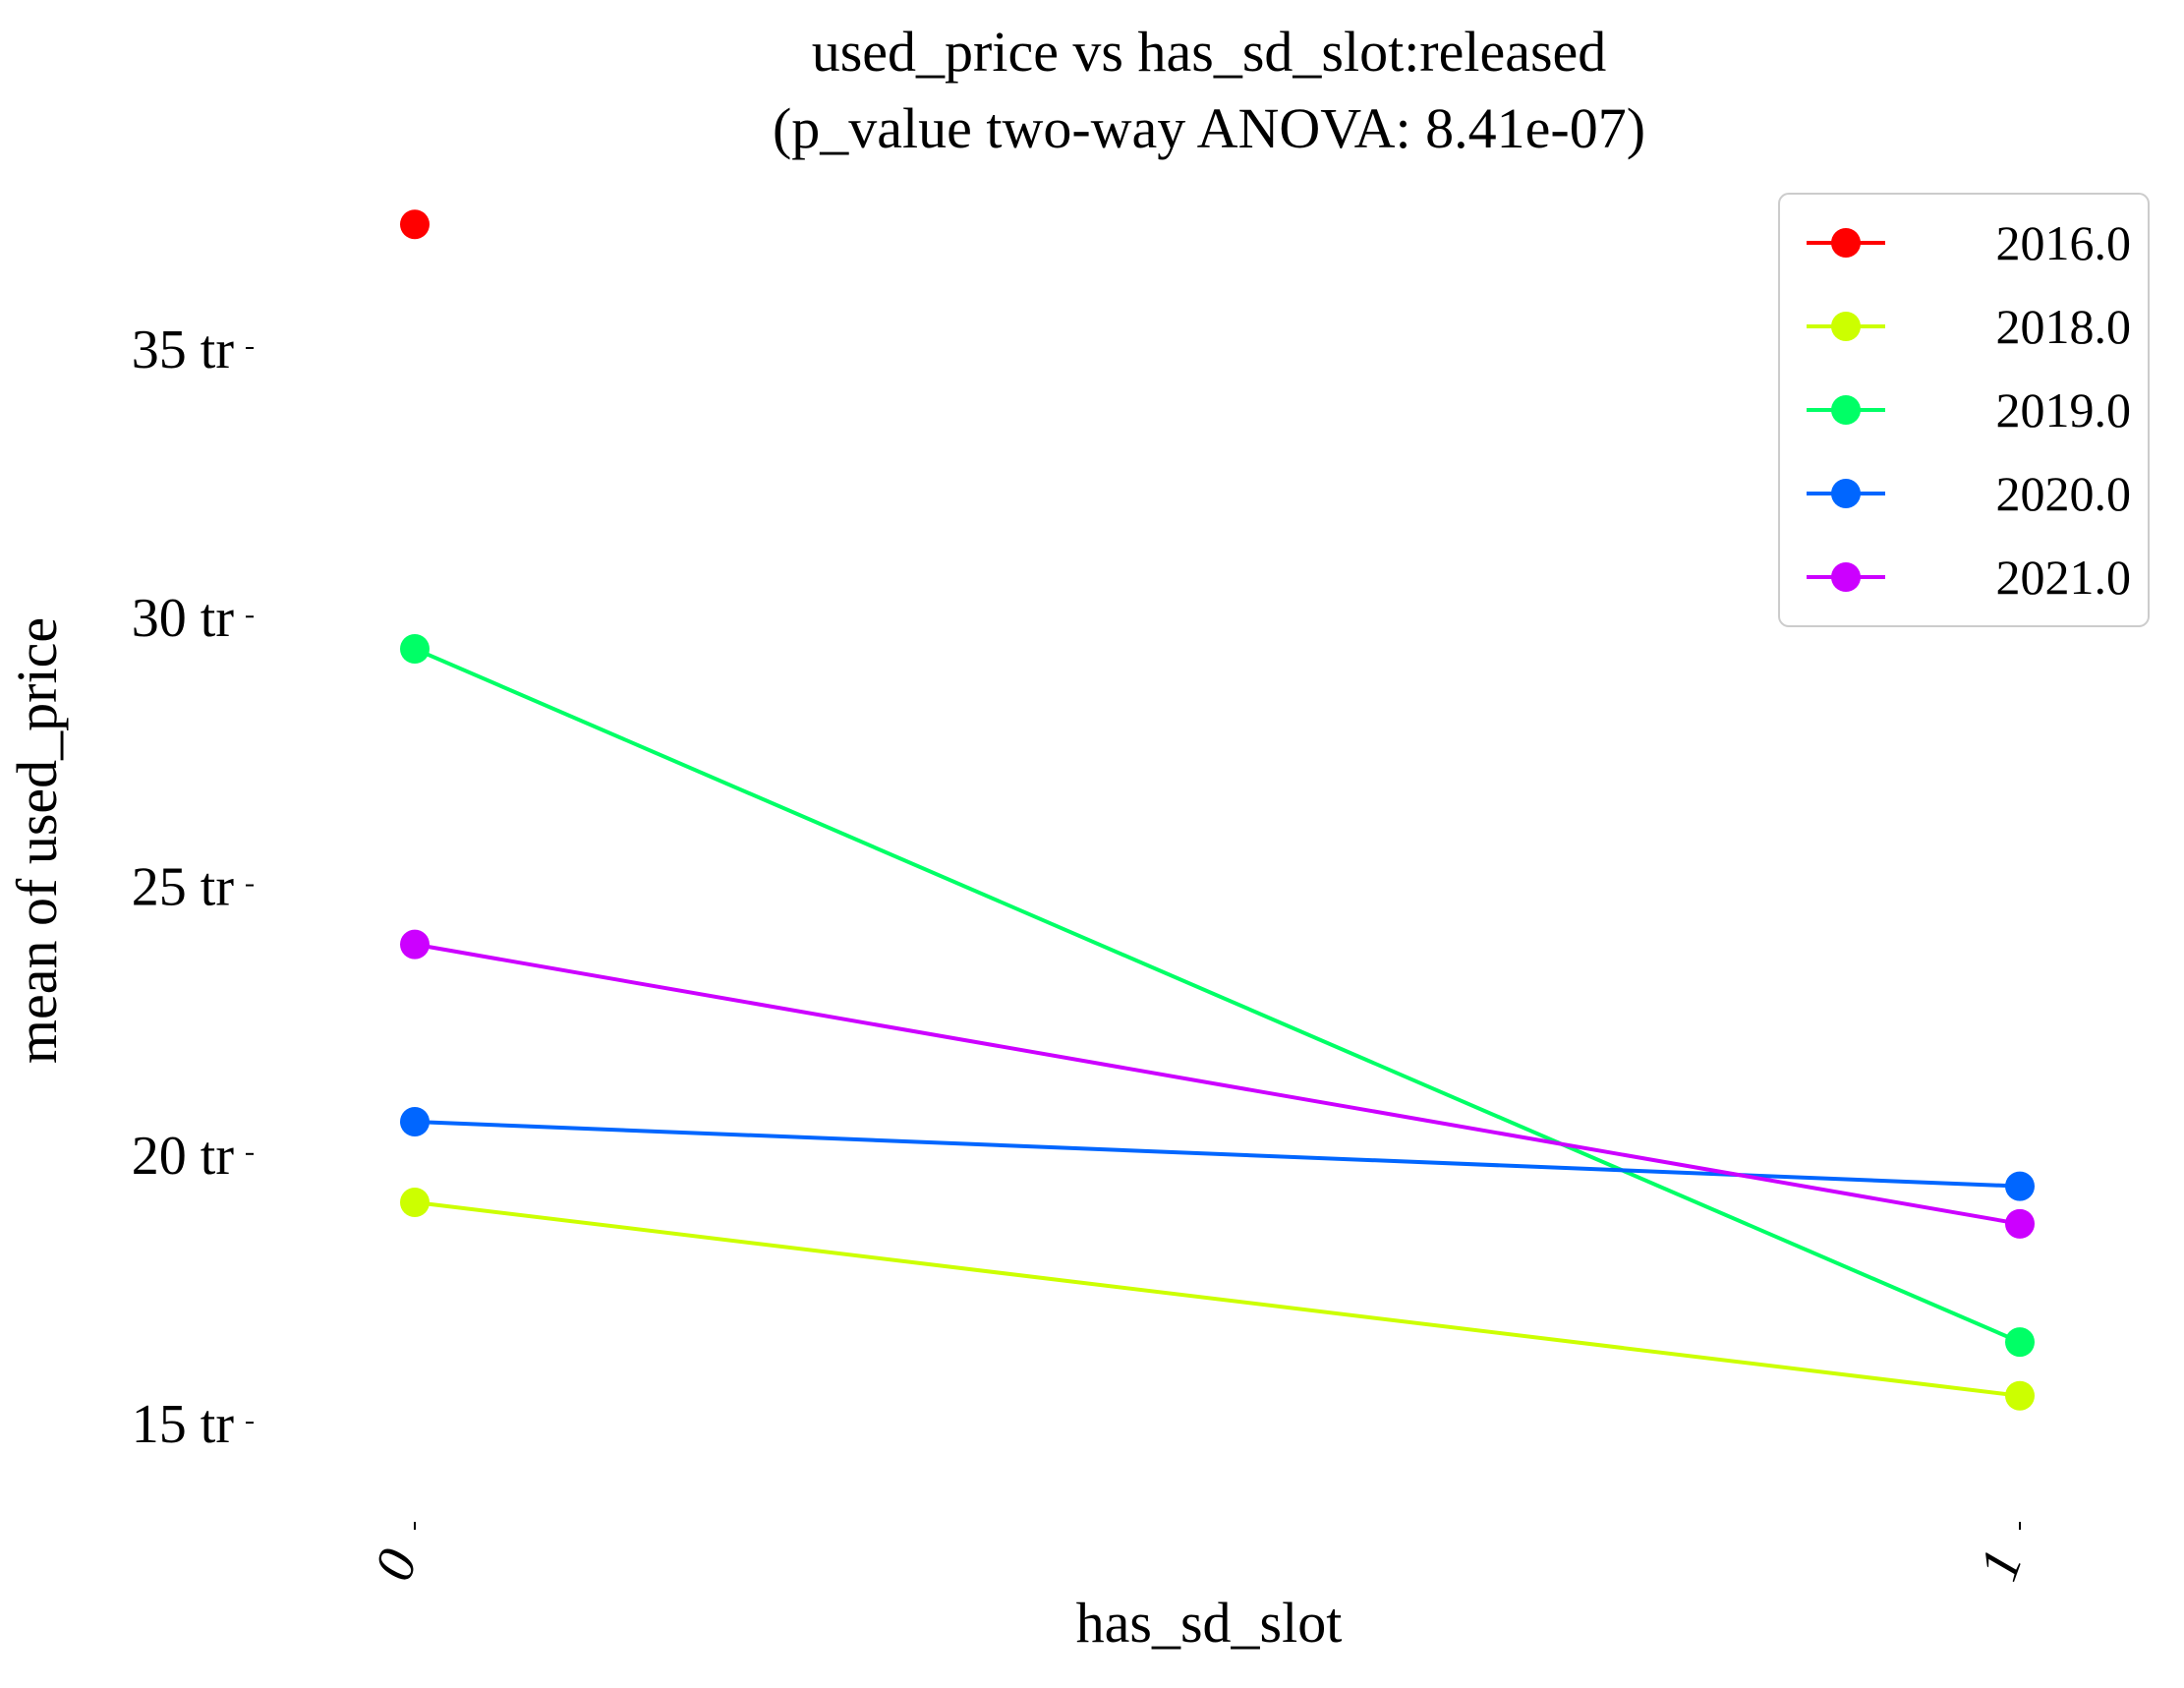 This screenshot has width=2184, height=1688. Describe the element at coordinates (2064, 409) in the screenshot. I see `legend-label: 2019.0` at that location.